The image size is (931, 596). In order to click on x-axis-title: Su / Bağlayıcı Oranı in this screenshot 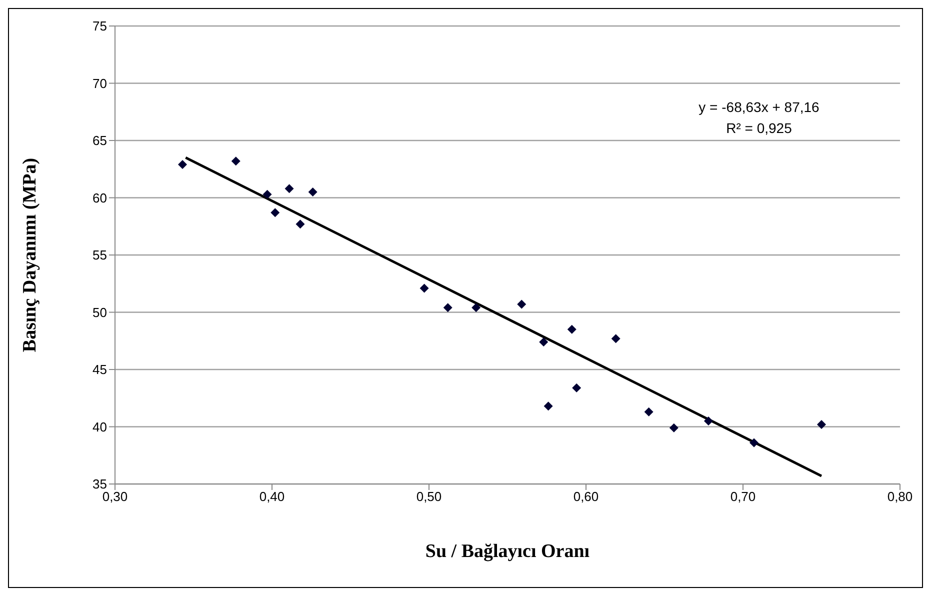, I will do `click(507, 551)`.